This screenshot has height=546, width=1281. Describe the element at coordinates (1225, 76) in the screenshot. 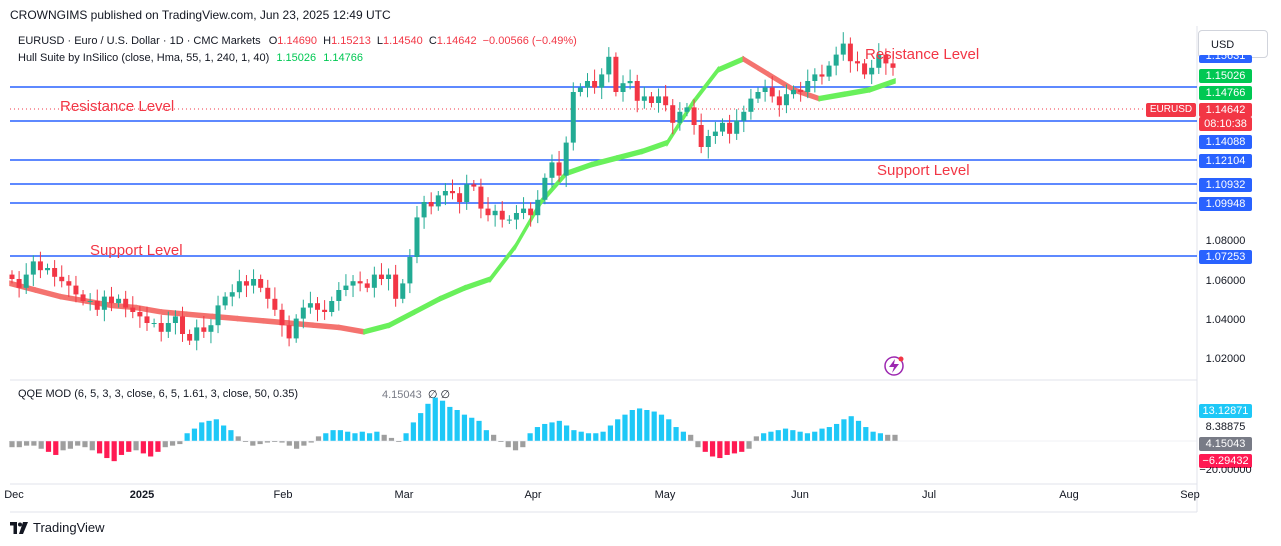

I see `axis-hull-1: 1.15026` at that location.